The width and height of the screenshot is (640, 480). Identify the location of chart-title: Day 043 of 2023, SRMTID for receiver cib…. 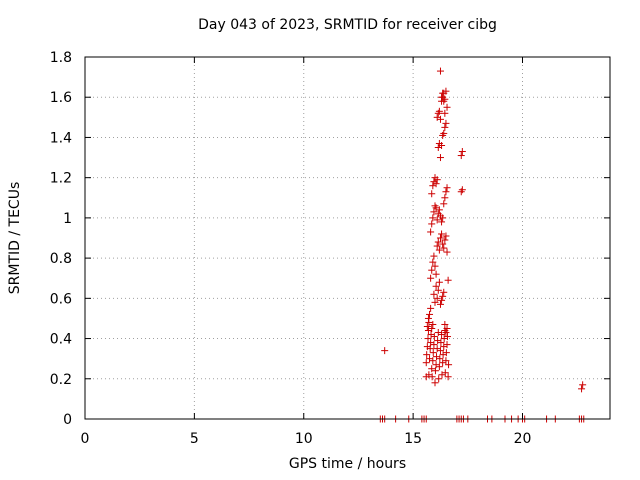
(347, 25).